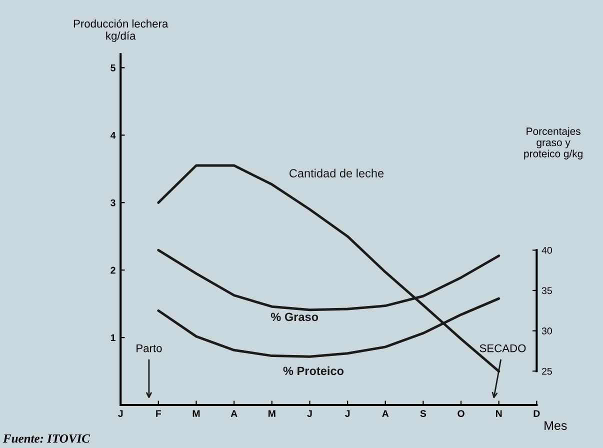 The height and width of the screenshot is (448, 603). Describe the element at coordinates (313, 371) in the screenshot. I see `series-label: % Proteico` at that location.